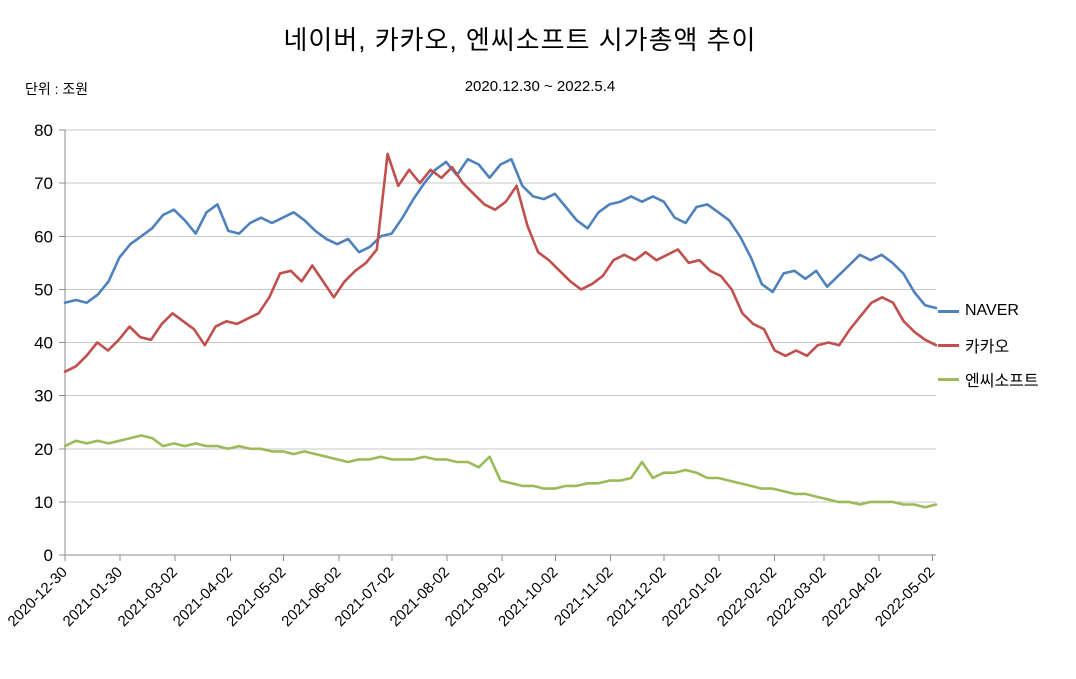 The width and height of the screenshot is (1076, 679). I want to click on legend-swatch-kakao, so click(948, 345).